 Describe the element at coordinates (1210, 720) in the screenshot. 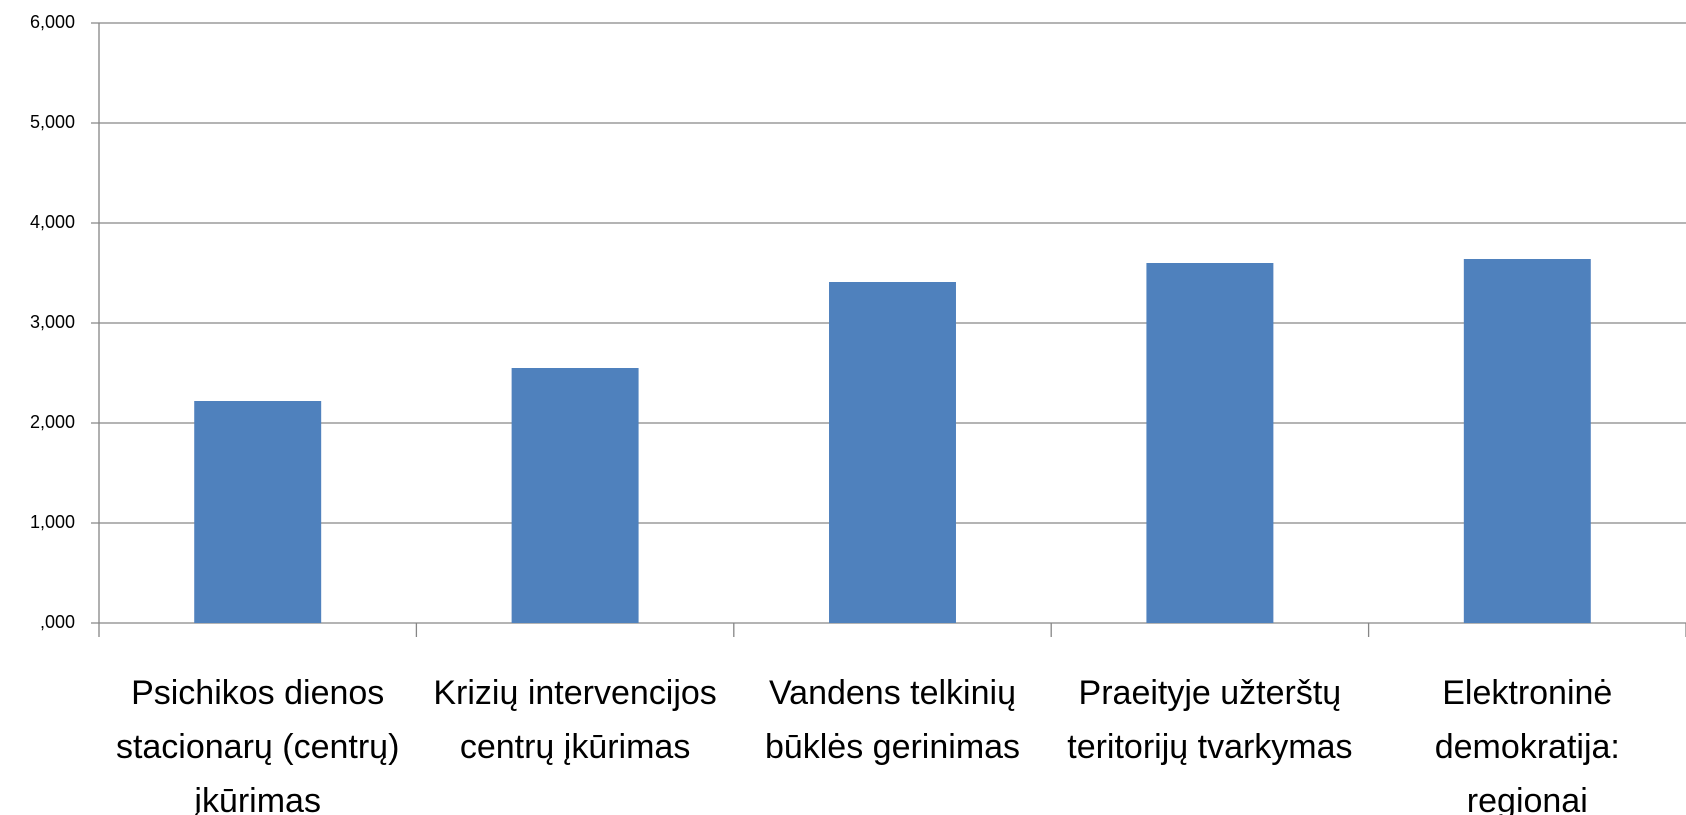

I see `x-tick-label: Praeityje užterštų teritorijų tvarkymas` at that location.